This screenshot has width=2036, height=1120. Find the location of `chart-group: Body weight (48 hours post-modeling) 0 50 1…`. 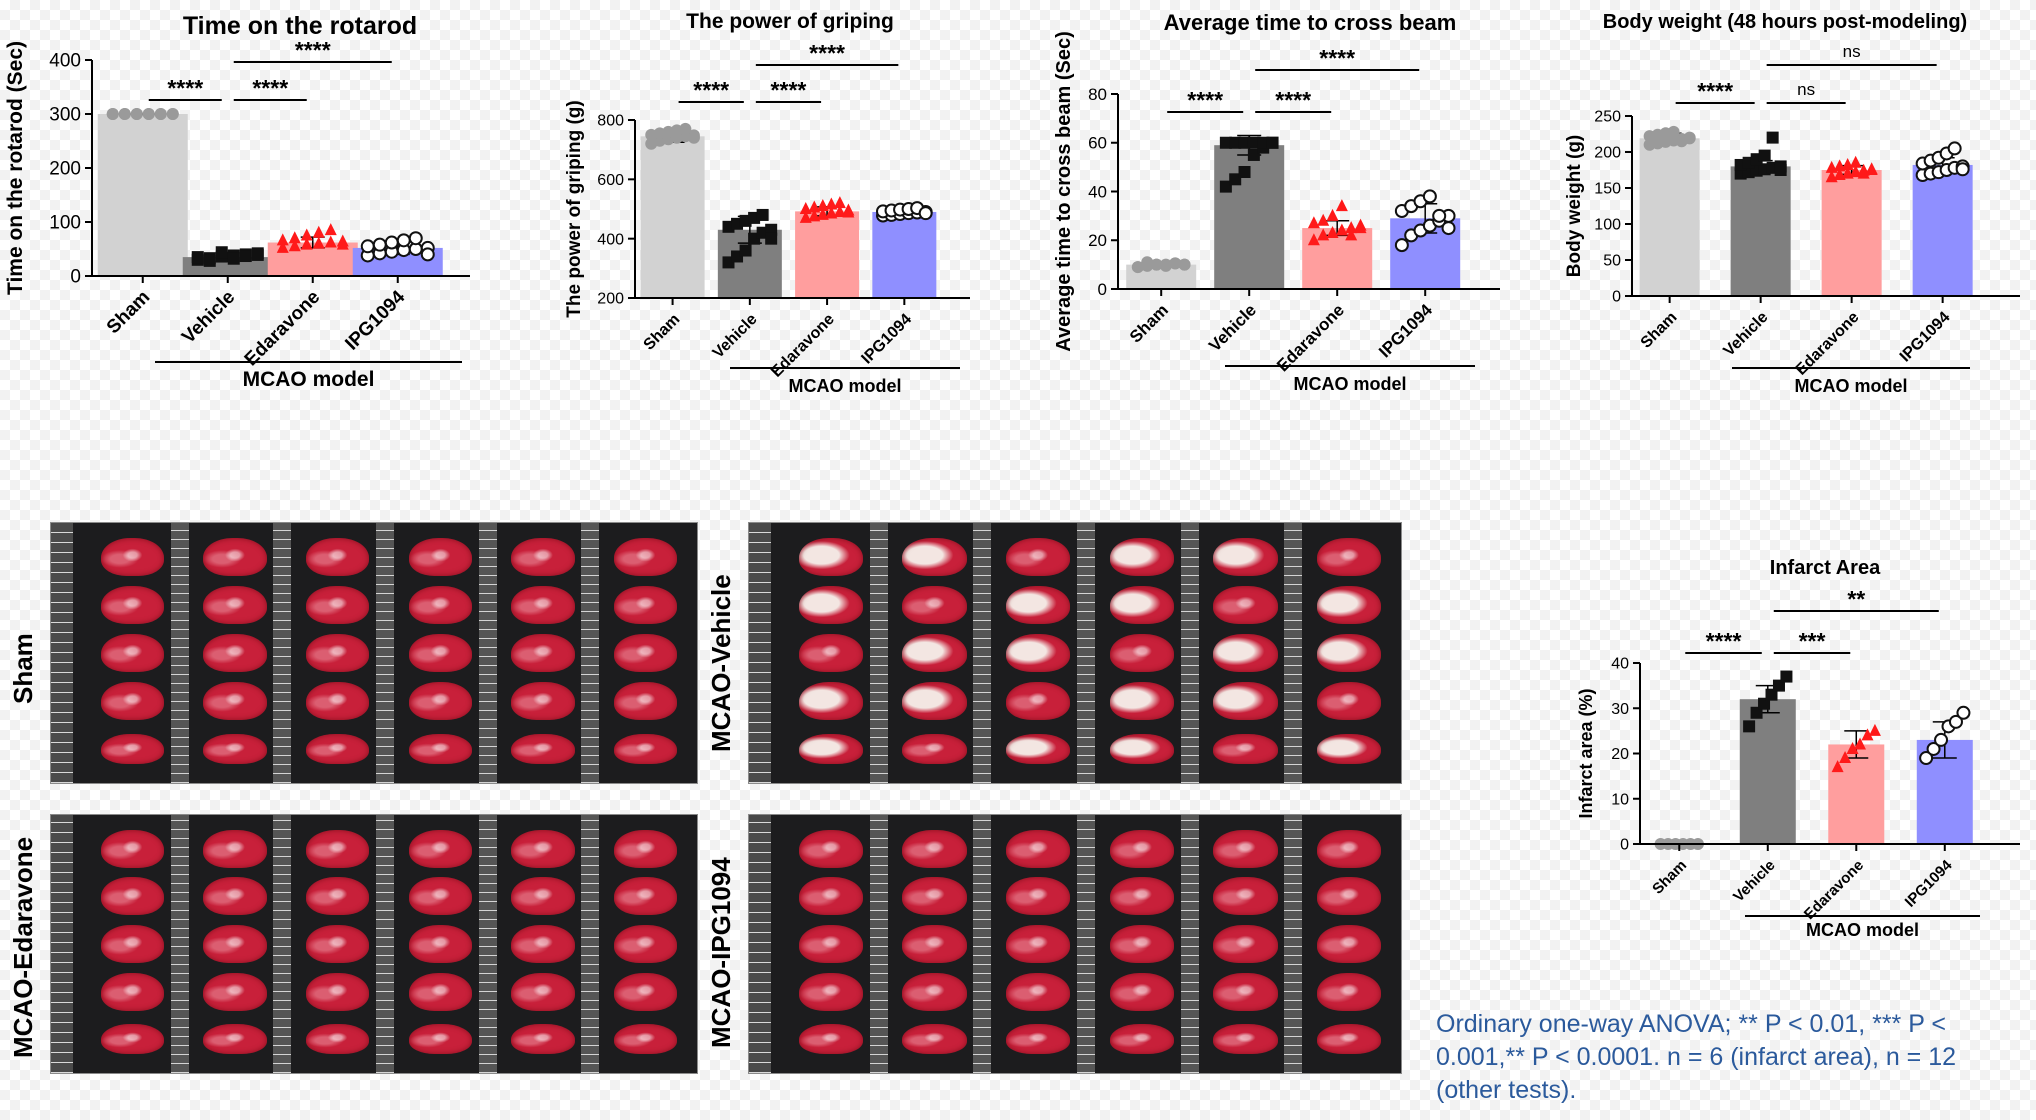

chart-group: Body weight (48 hours post-modeling) 0 50 1… is located at coordinates (1792, 203).